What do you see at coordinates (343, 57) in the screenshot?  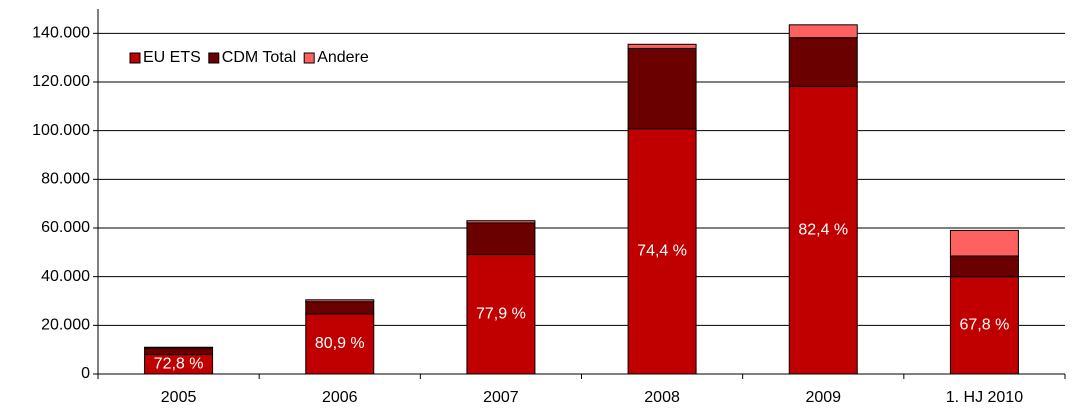 I see `legend-label: Andere` at bounding box center [343, 57].